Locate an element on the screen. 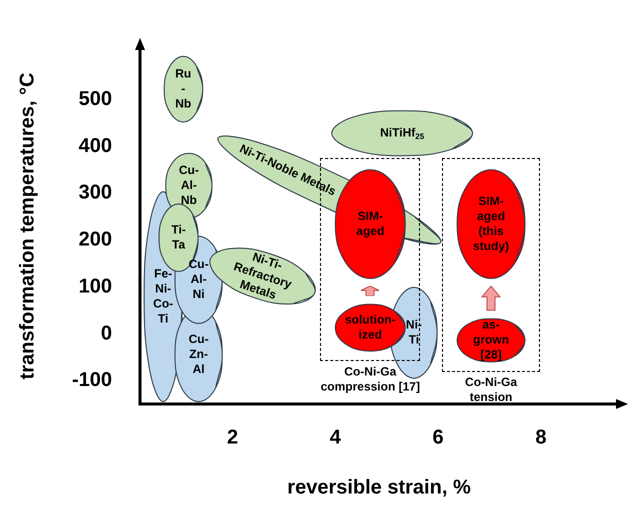 The width and height of the screenshot is (640, 516). y-tick-label: 300 is located at coordinates (95, 193).